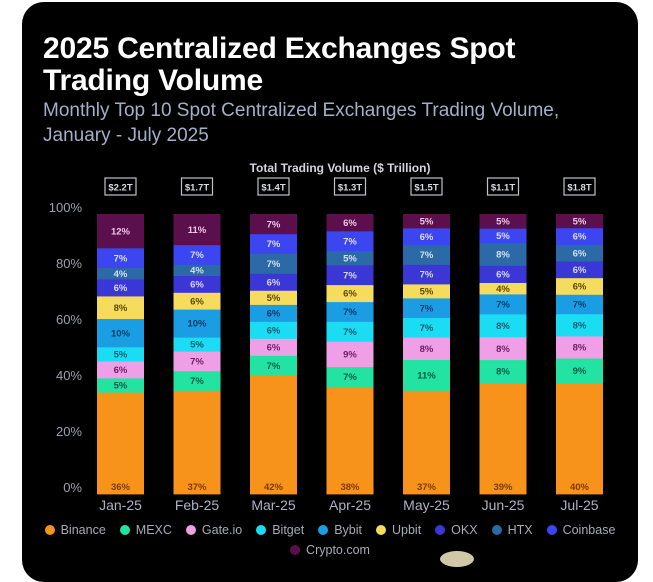 The height and width of the screenshot is (582, 653). I want to click on legend-item: Bybit, so click(340, 530).